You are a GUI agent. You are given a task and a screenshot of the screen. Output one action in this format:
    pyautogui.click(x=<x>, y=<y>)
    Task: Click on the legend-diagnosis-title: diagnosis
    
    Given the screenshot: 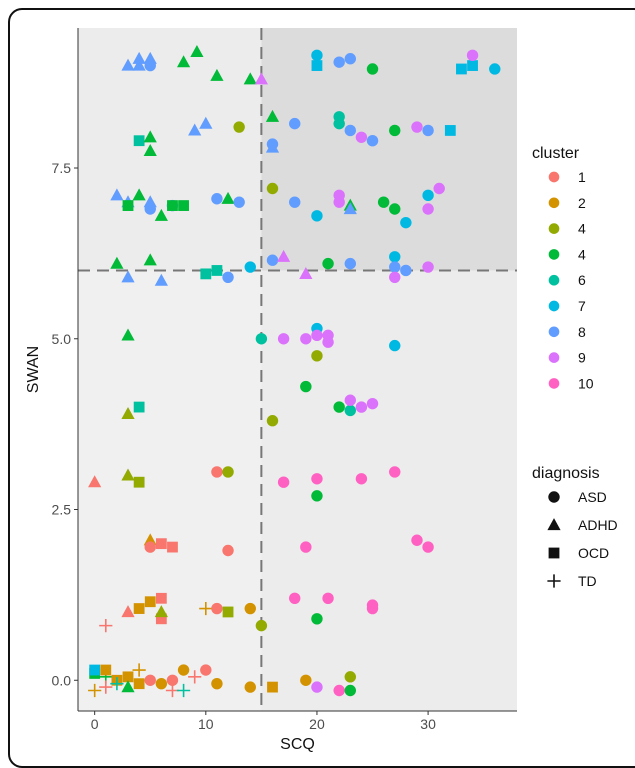 What is the action you would take?
    pyautogui.click(x=566, y=473)
    